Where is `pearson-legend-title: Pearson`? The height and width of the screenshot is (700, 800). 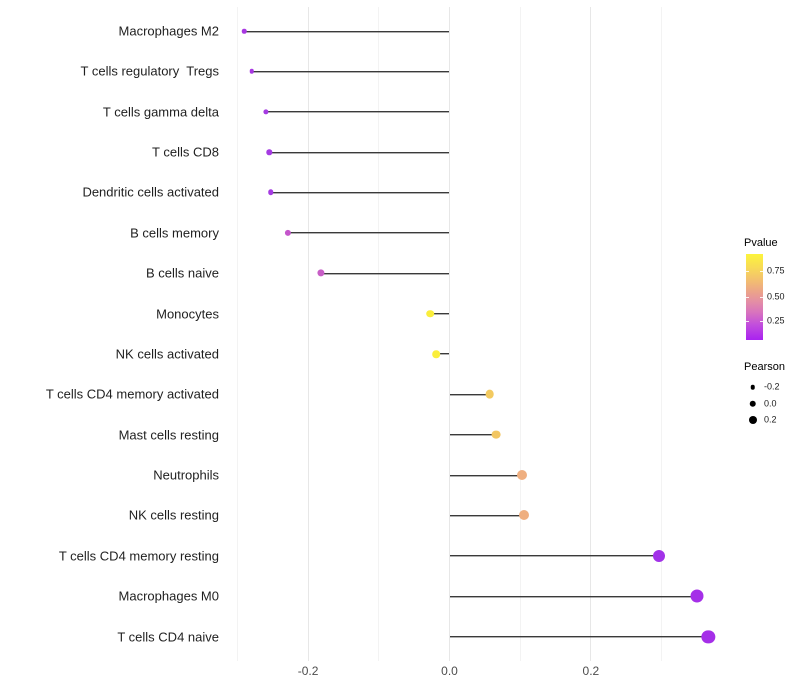 pearson-legend-title: Pearson is located at coordinates (764, 367).